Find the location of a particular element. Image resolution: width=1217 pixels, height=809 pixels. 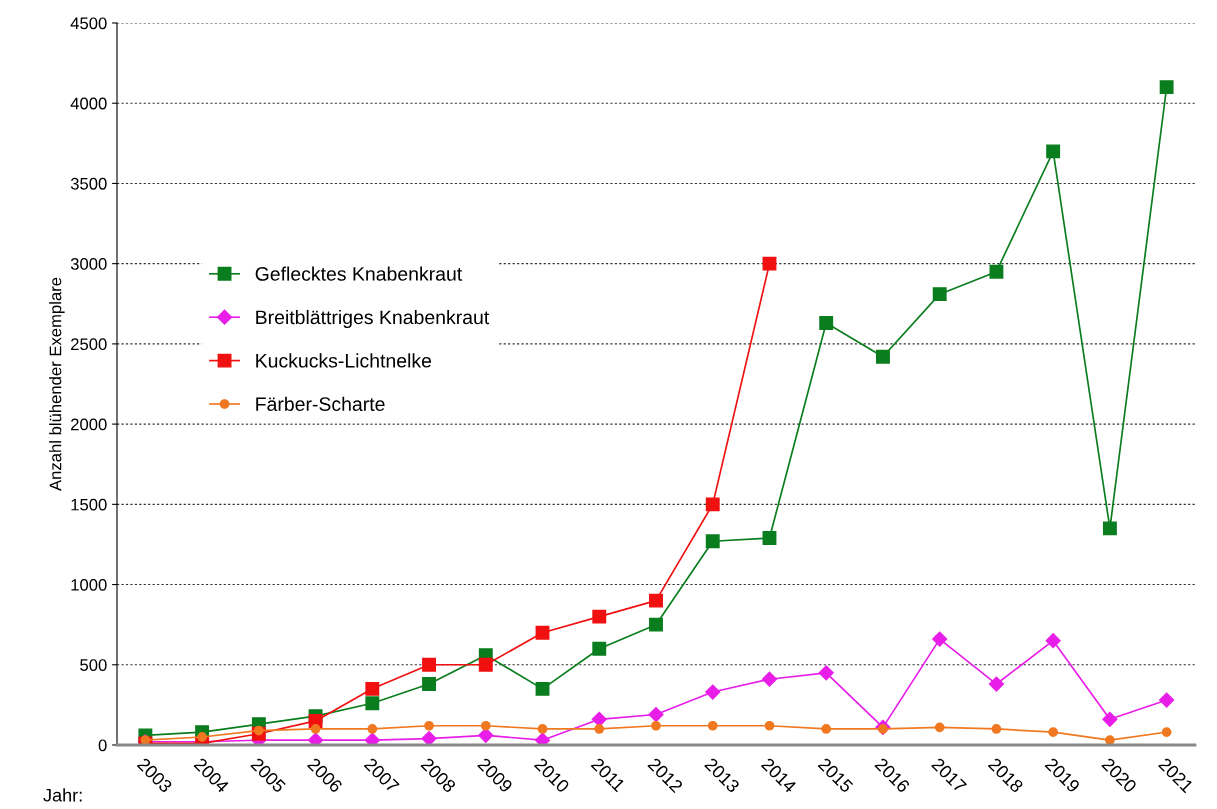

y-tick-label: 500 is located at coordinates (93, 665).